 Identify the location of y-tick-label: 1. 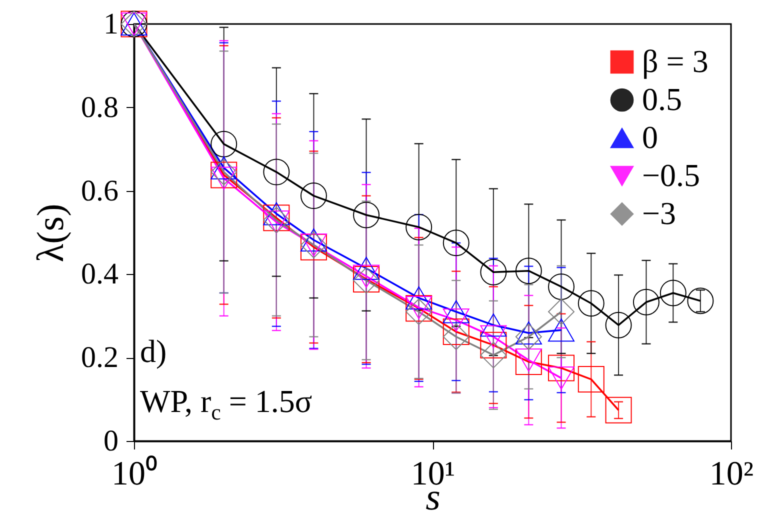
(111, 24).